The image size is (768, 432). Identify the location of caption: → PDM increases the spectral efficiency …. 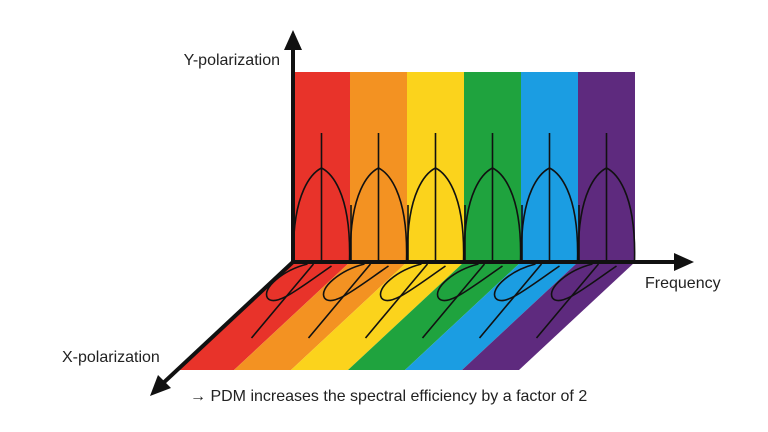
(388, 396).